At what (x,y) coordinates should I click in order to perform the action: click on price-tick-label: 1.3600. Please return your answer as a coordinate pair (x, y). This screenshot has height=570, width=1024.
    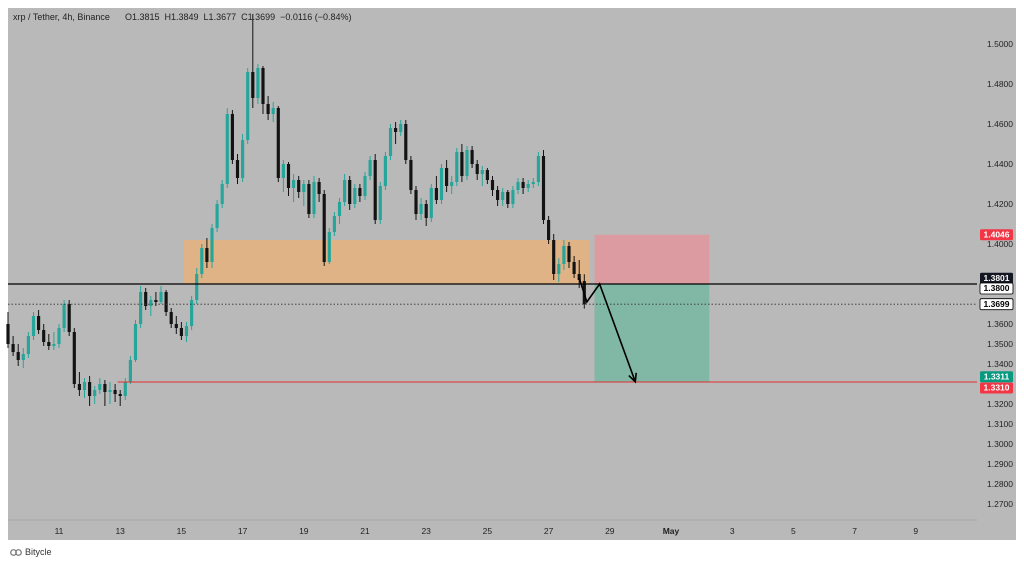
    Looking at the image, I should click on (1000, 324).